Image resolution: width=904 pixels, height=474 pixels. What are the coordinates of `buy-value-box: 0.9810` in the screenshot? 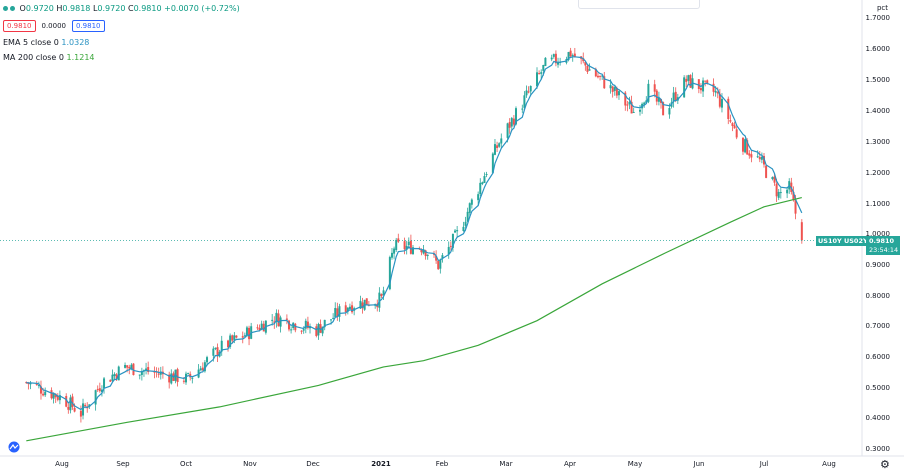 It's located at (88, 26).